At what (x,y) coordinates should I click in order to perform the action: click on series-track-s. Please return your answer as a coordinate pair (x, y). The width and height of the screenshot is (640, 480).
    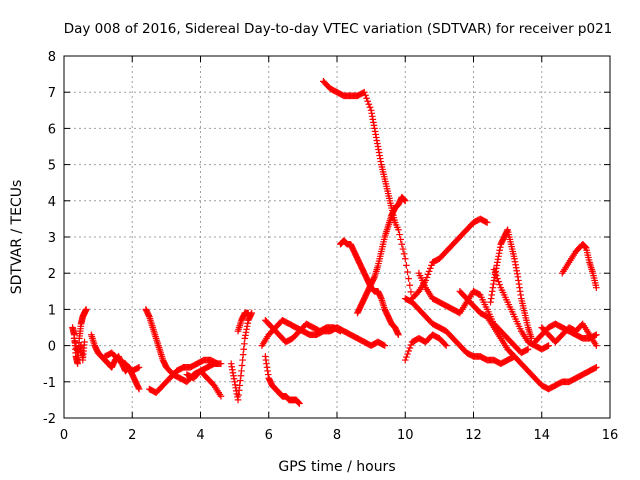
    Looking at the image, I should click on (473, 313).